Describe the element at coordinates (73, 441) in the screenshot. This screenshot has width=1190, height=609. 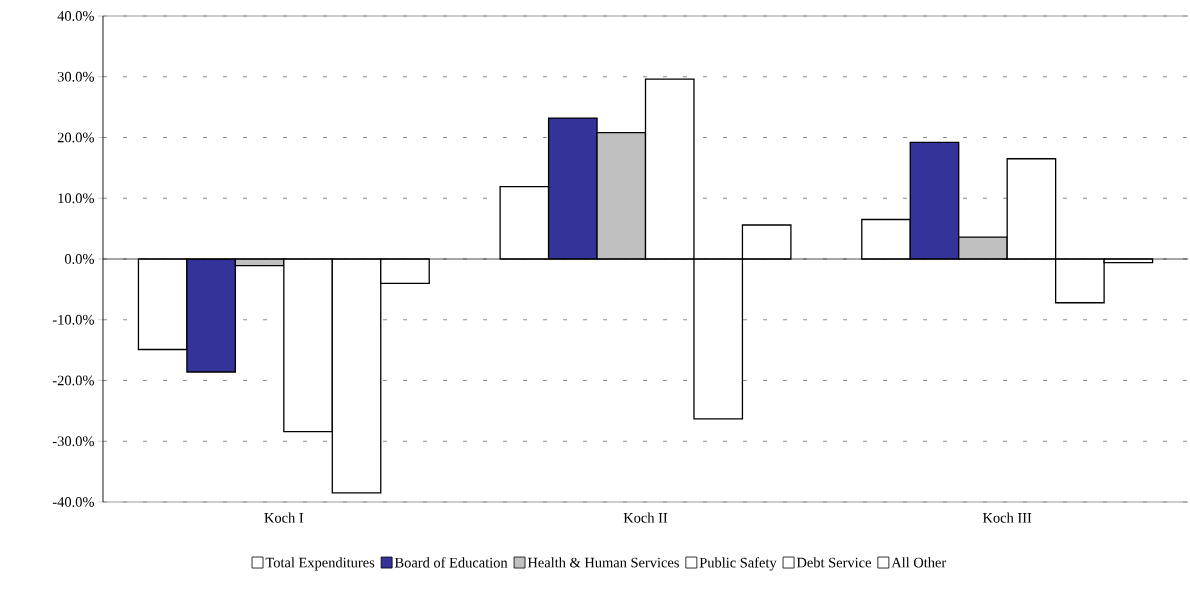
I see `y-tick-label: -30.0%` at that location.